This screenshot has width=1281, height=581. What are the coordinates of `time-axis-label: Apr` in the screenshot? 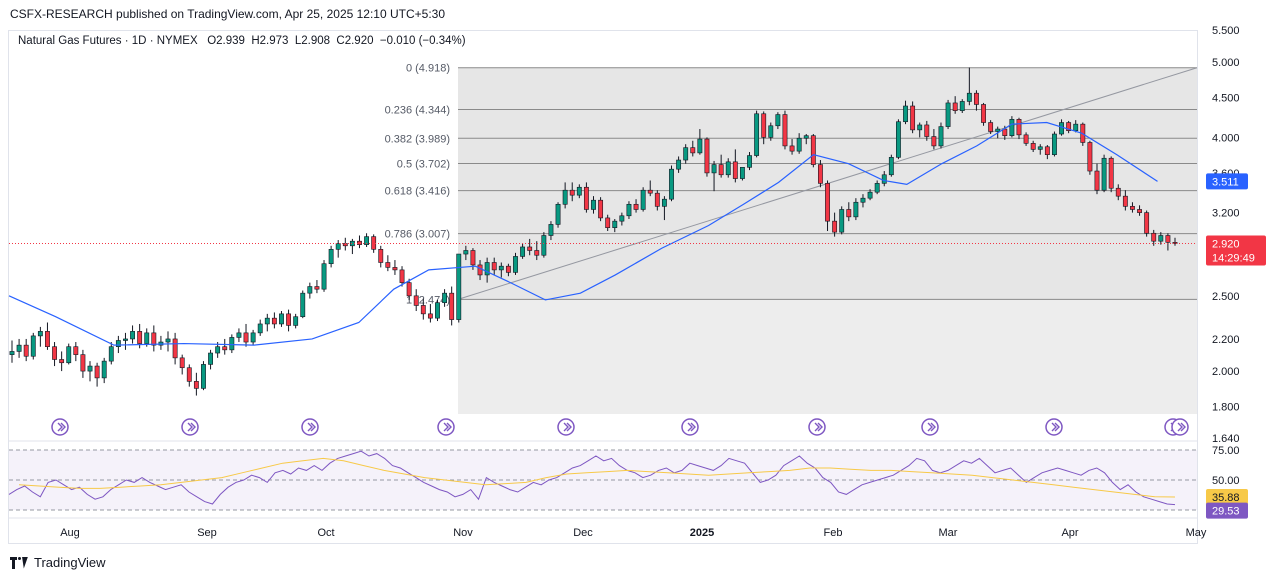 It's located at (1069, 533).